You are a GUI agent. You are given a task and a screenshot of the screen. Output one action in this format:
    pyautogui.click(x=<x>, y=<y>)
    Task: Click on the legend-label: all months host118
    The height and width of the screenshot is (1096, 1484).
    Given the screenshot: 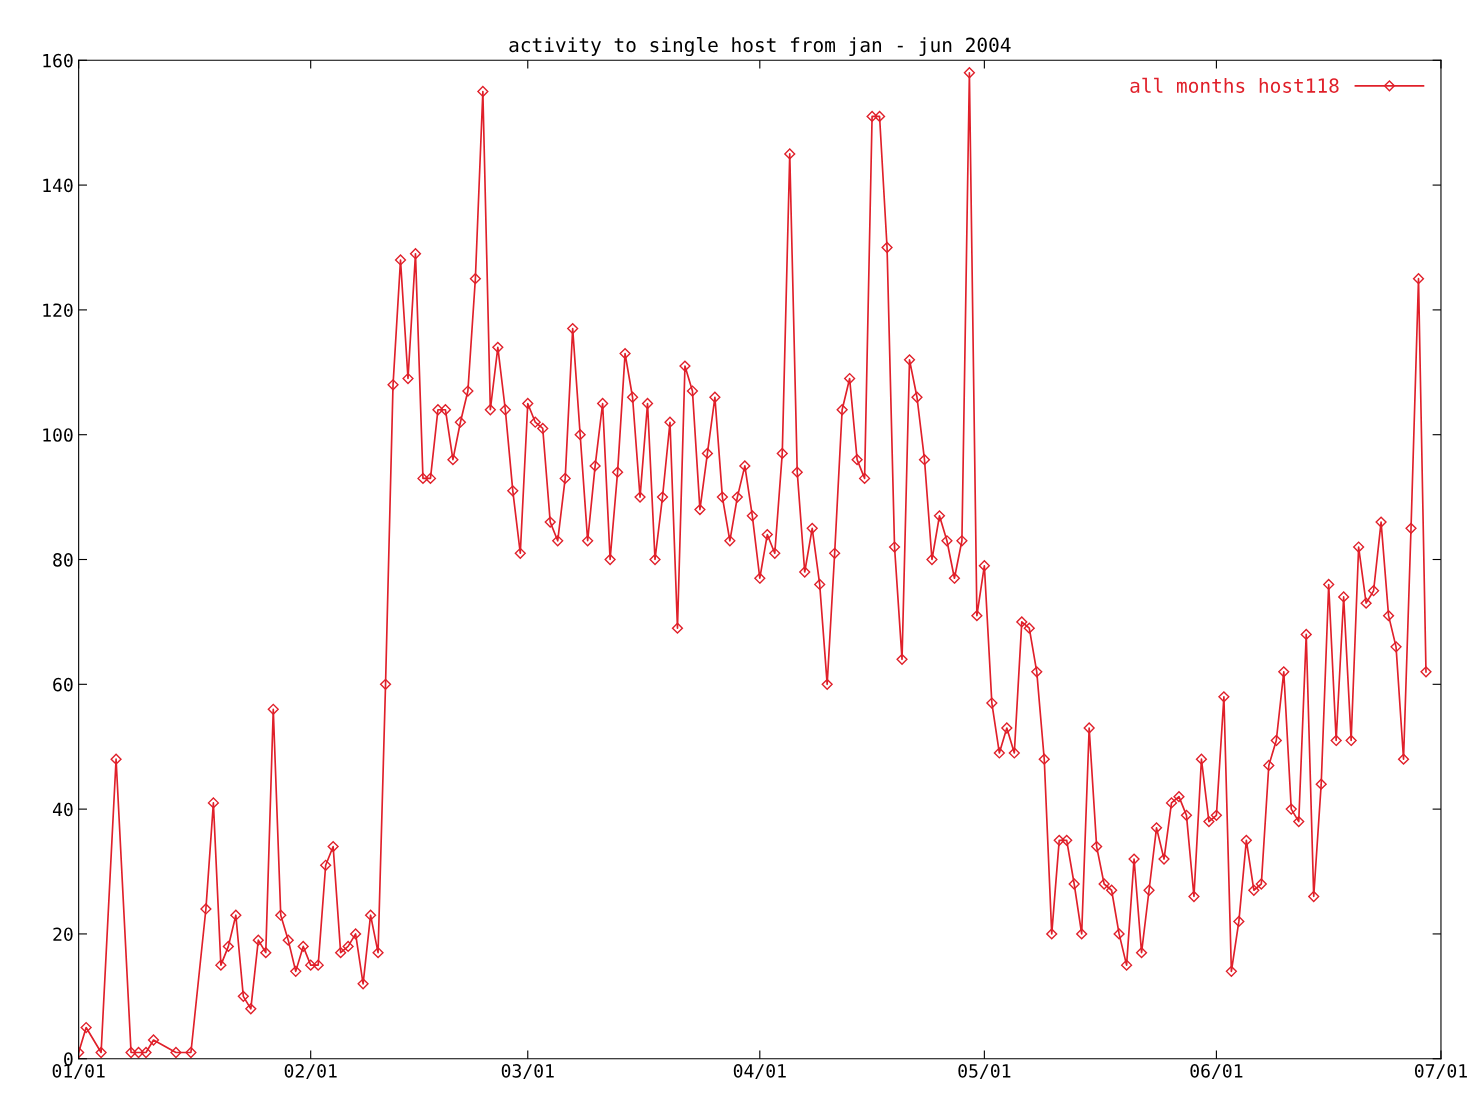 What is the action you would take?
    pyautogui.click(x=1234, y=85)
    